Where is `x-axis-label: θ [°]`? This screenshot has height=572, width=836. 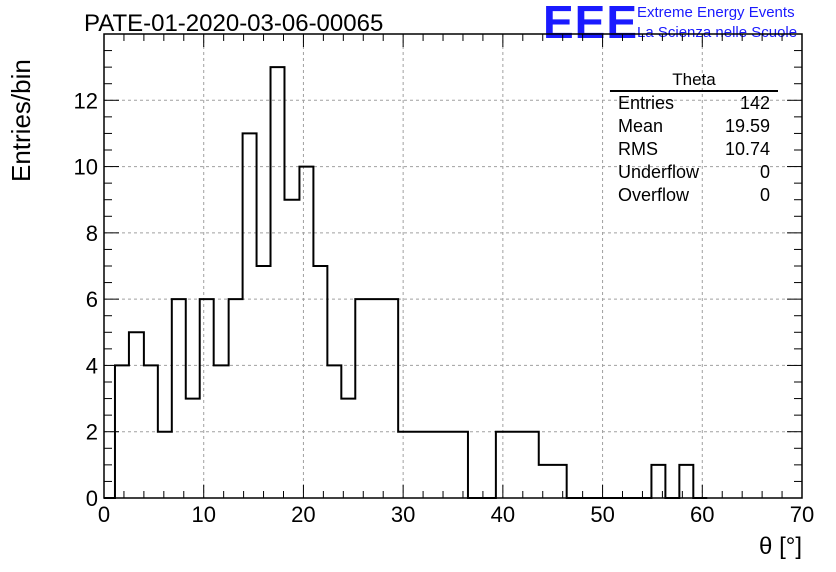 x-axis-label: θ [°] is located at coordinates (780, 546).